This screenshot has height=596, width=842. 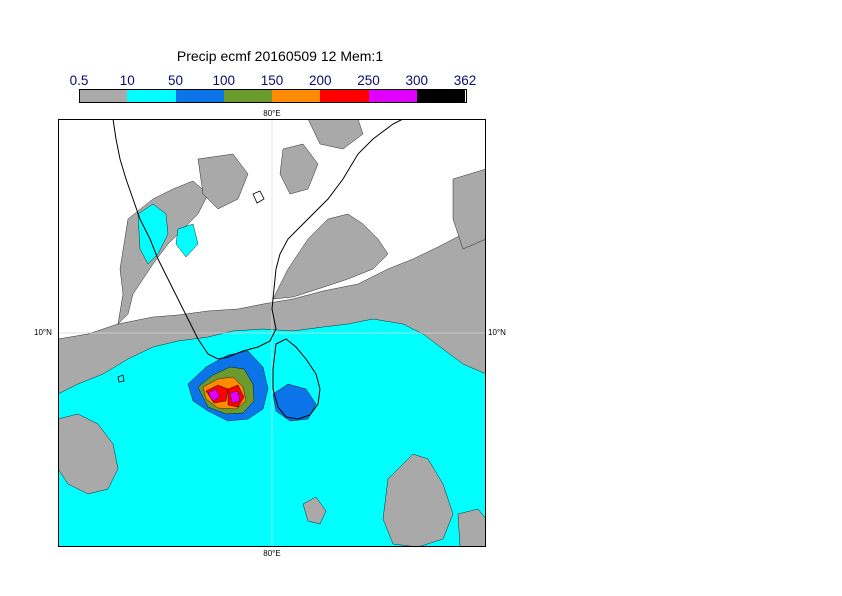 What do you see at coordinates (175, 80) in the screenshot?
I see `legend-label: 50` at bounding box center [175, 80].